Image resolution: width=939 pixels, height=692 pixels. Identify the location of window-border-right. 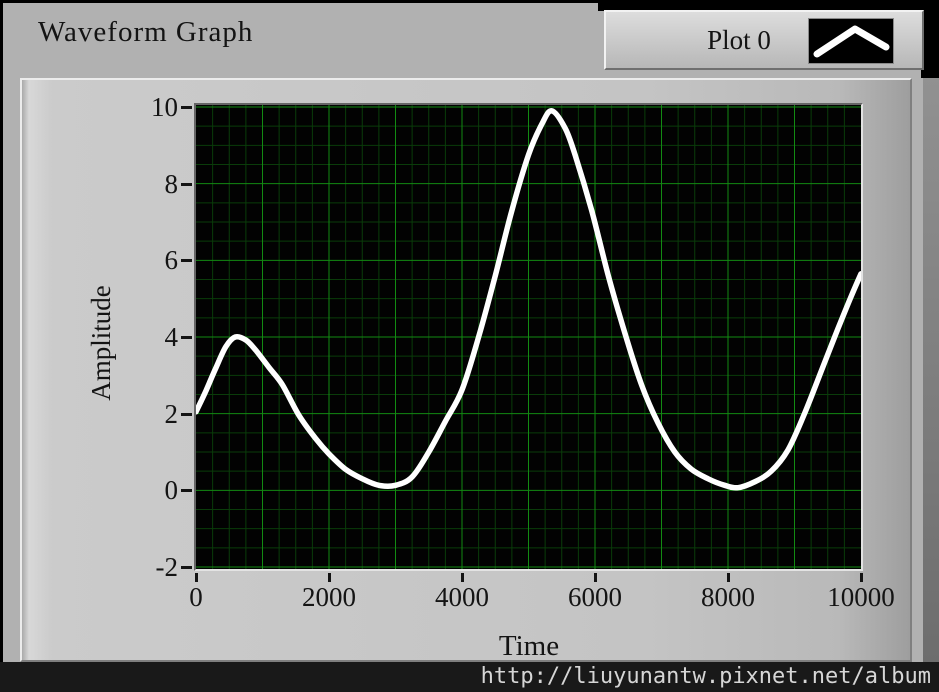
(931, 370).